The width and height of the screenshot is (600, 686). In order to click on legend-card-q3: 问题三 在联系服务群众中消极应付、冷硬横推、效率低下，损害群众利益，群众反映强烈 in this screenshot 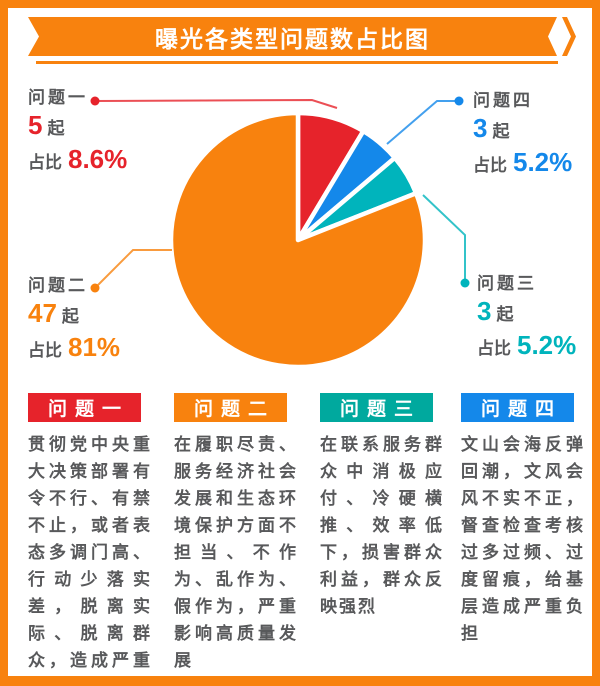, I will do `click(386, 506)`.